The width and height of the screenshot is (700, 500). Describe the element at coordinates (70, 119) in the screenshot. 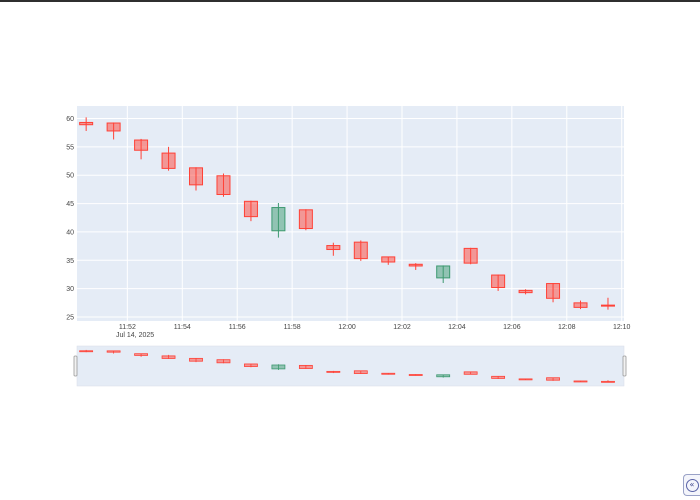

I see `y-tick-label: 60` at that location.